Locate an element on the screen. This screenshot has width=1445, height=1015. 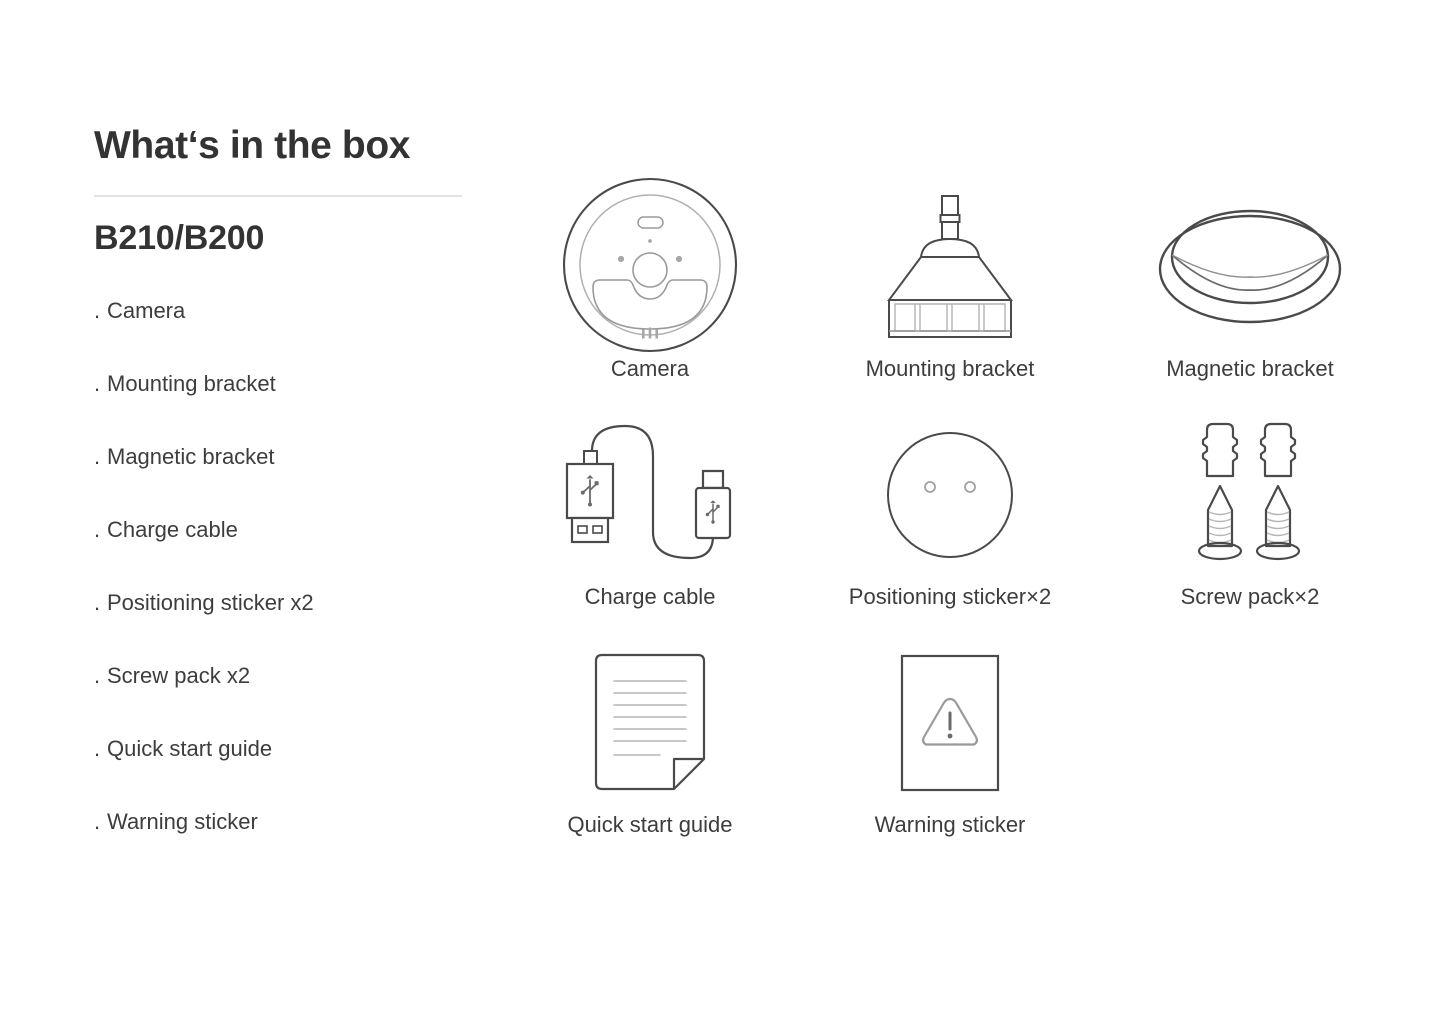
list-item-label: Mounting bracket is located at coordinates (191, 383).